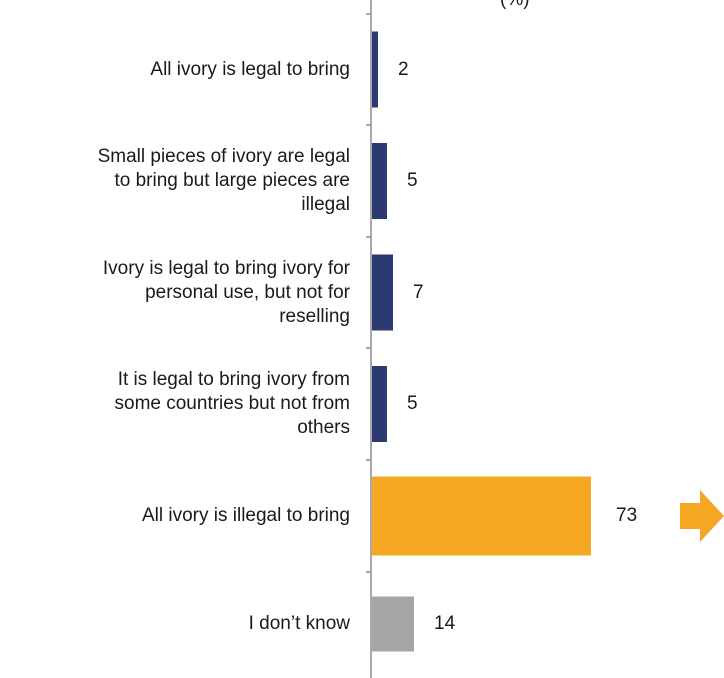 This screenshot has width=724, height=678. Describe the element at coordinates (223, 156) in the screenshot. I see `category-label-line: Small pieces of ivory are legal` at that location.